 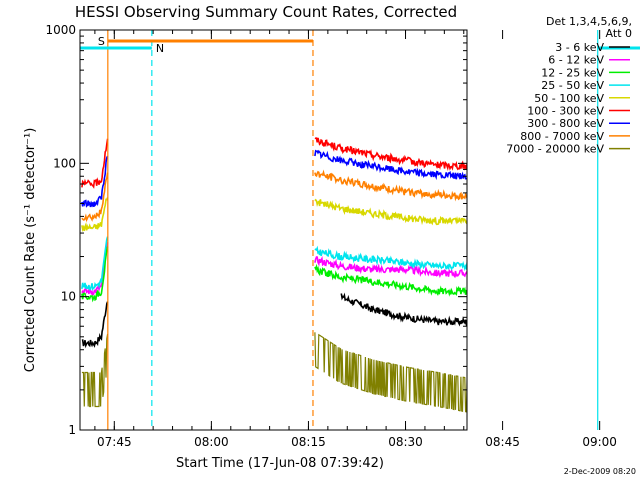 I want to click on y-tick-label-3: 1000, so click(x=60, y=30).